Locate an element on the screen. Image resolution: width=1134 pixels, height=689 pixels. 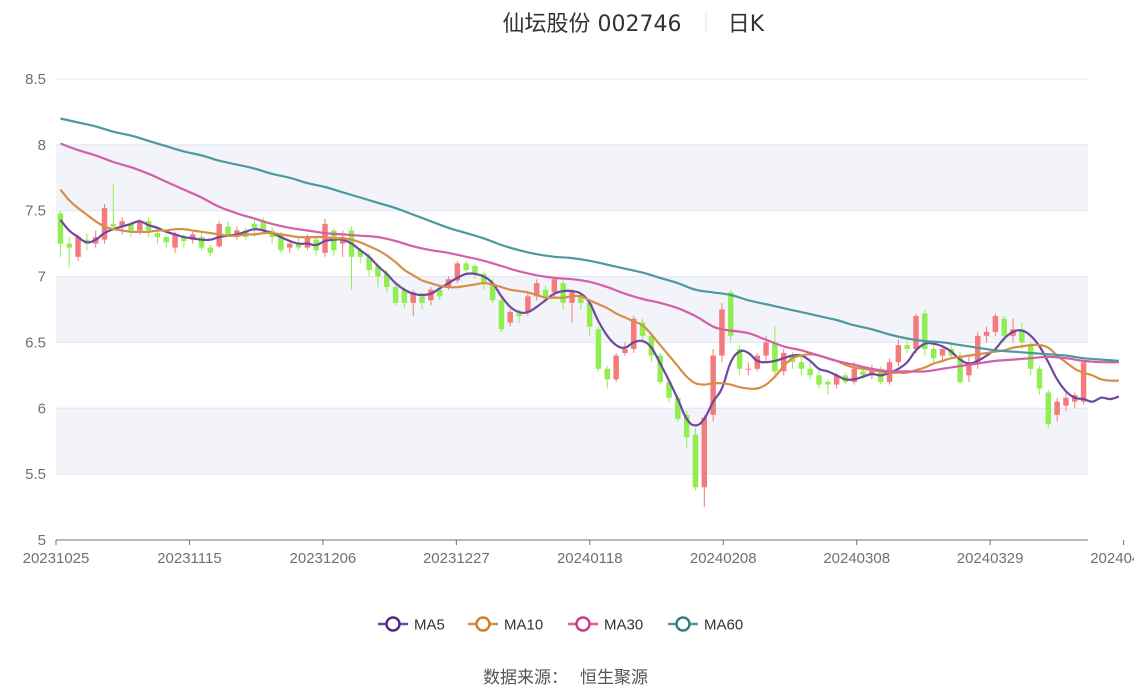
plot-band is located at coordinates (572, 177).